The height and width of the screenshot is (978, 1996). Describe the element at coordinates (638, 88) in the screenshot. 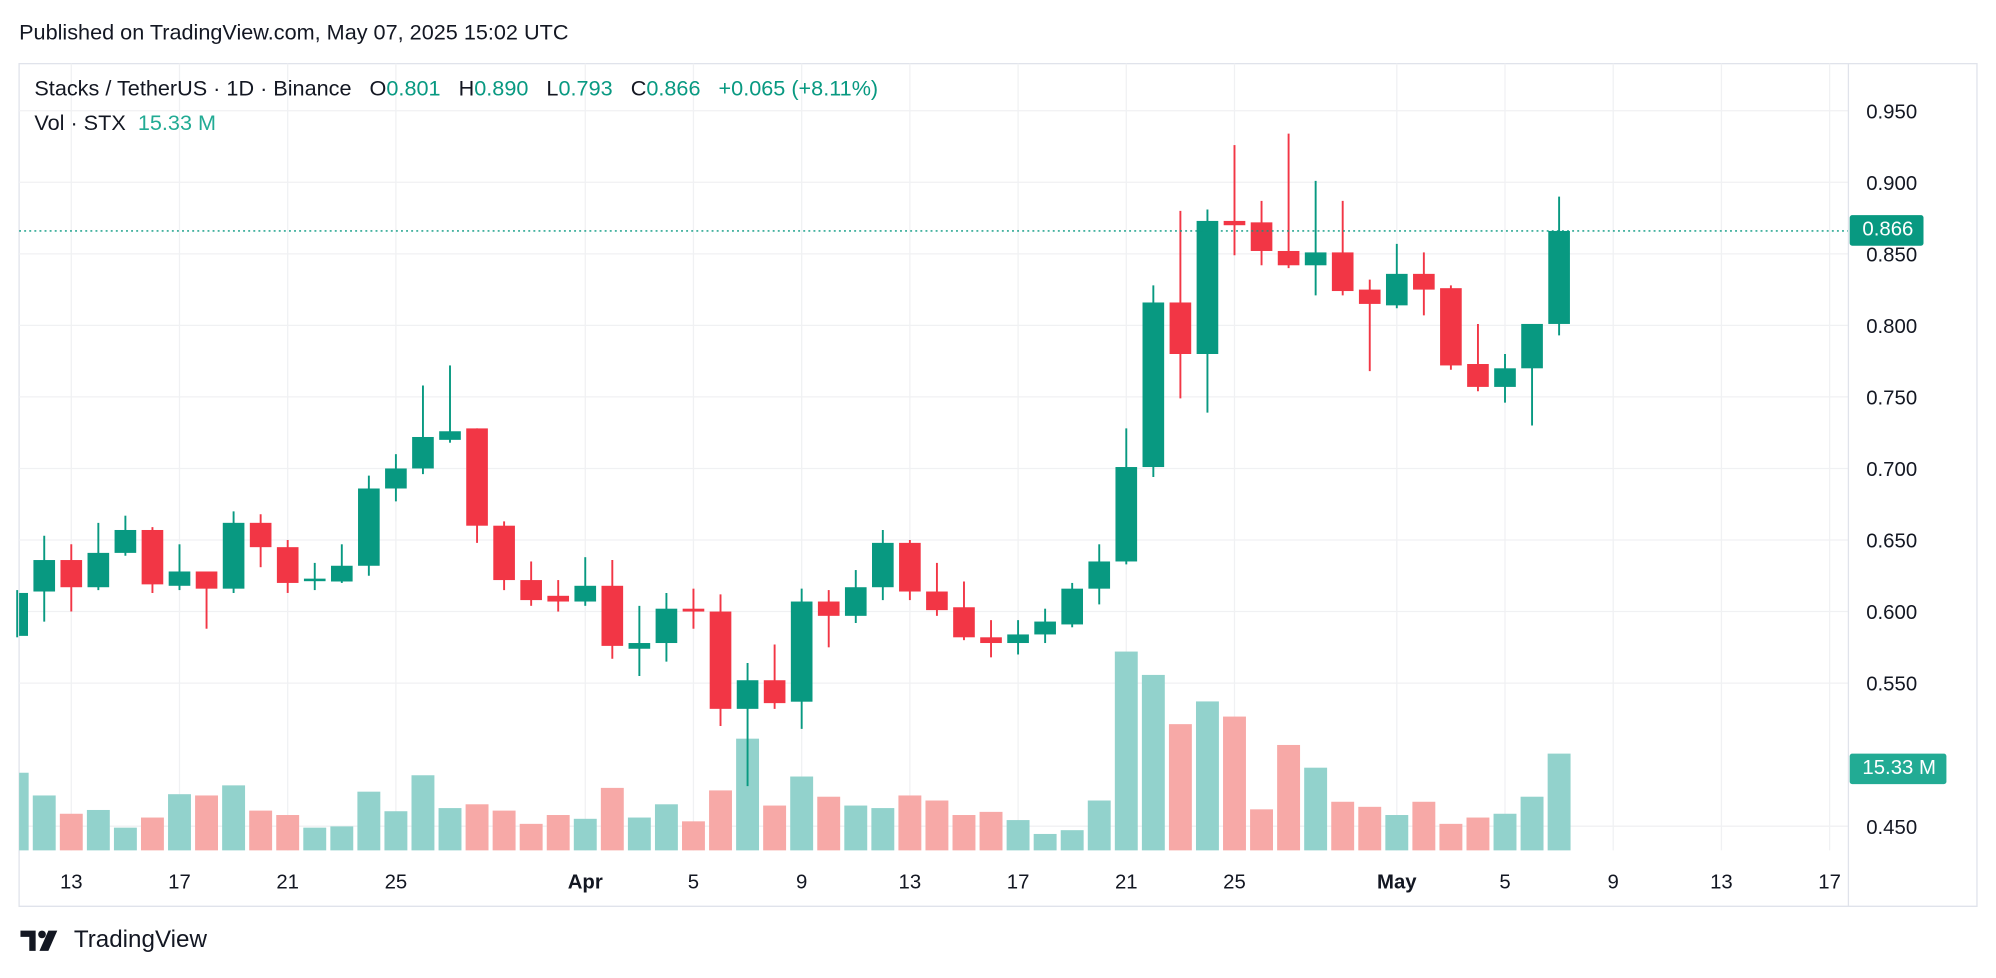

I see `close-label: C` at that location.